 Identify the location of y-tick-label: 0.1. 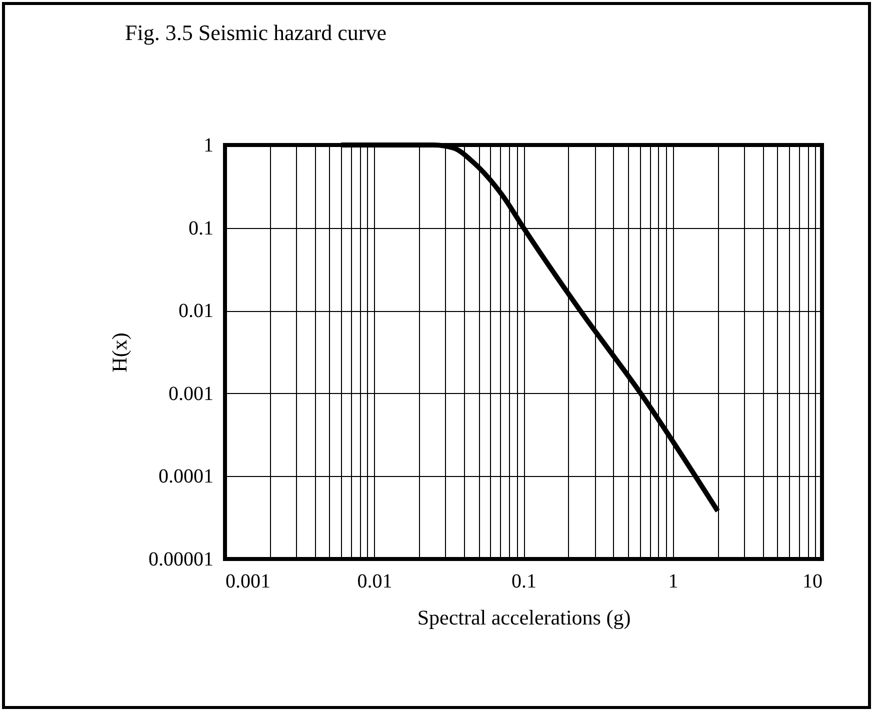
(201, 228).